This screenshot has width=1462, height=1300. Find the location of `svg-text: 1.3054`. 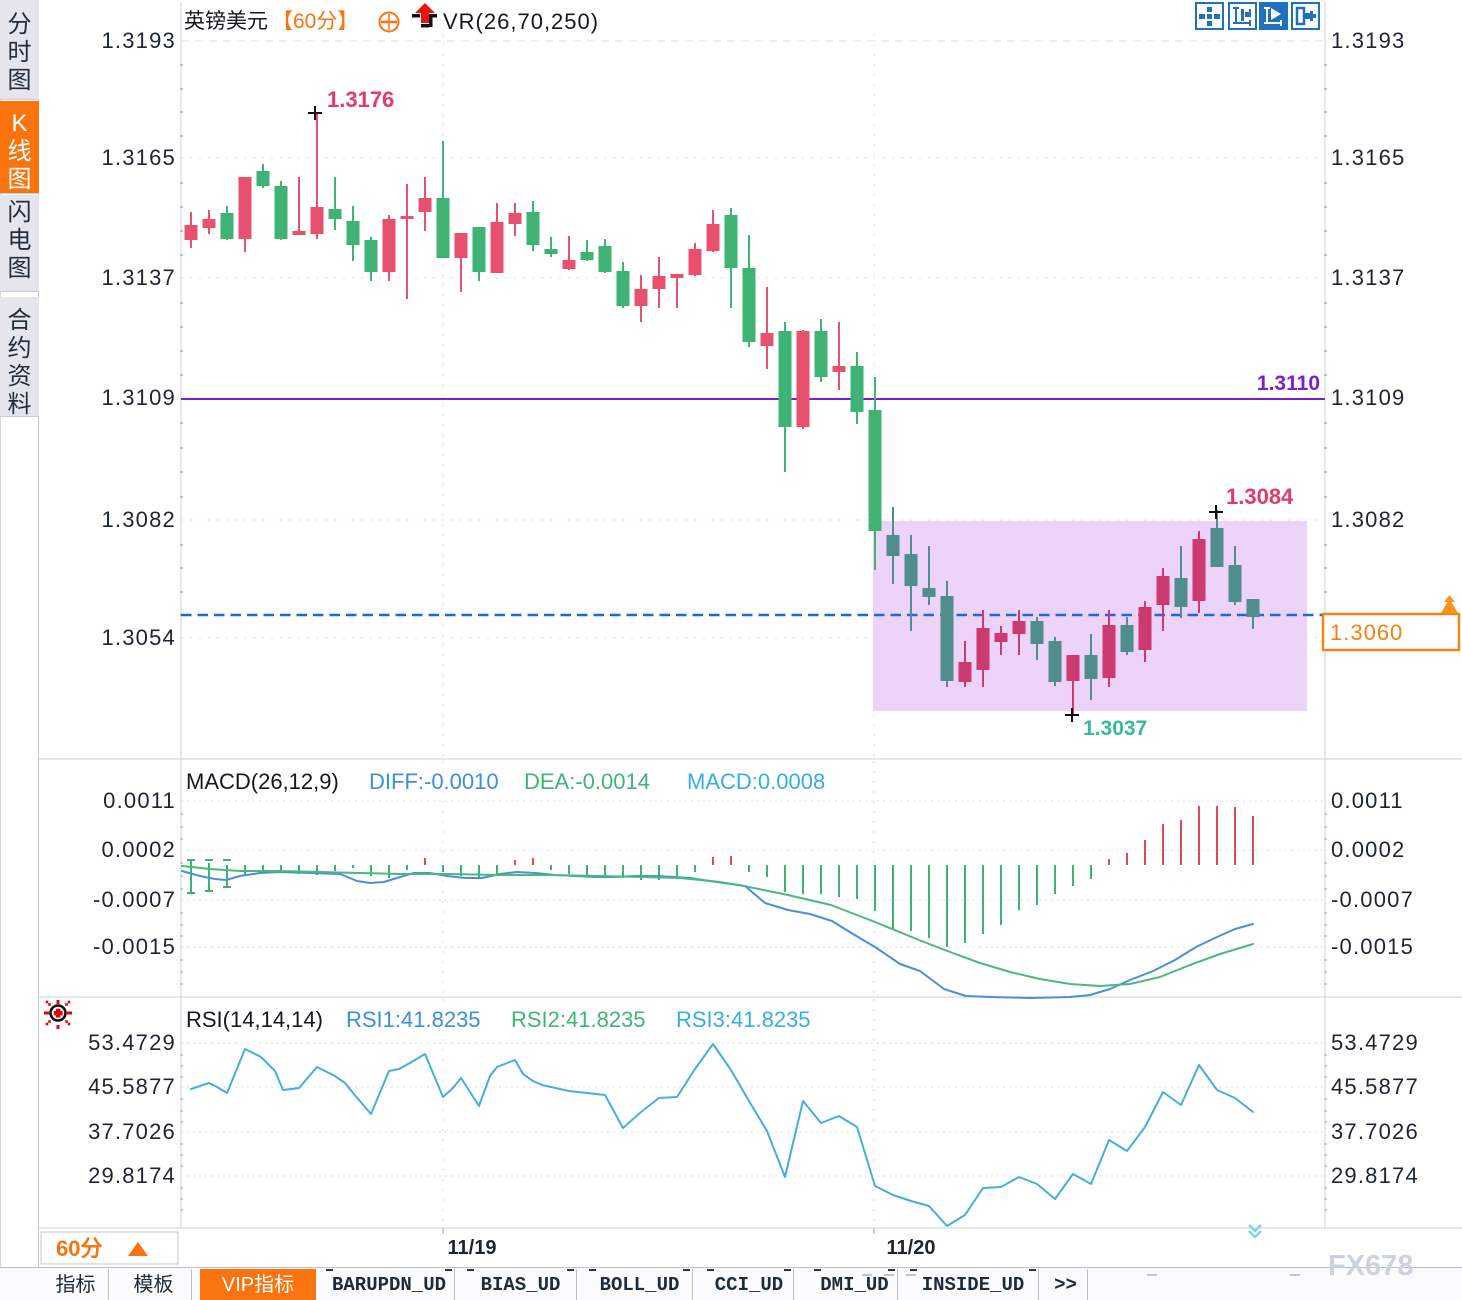

svg-text: 1.3054 is located at coordinates (139, 637).